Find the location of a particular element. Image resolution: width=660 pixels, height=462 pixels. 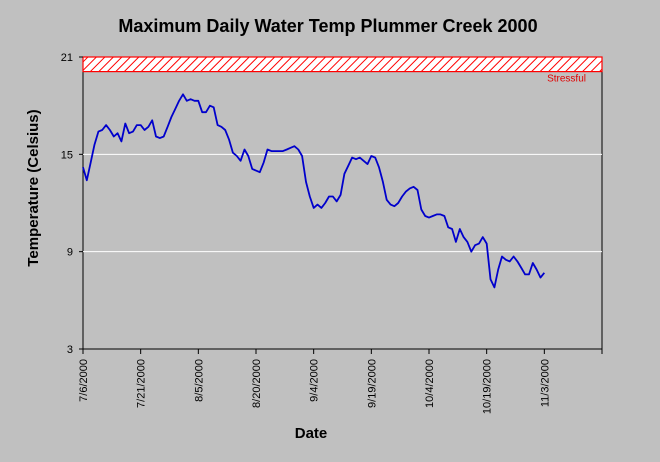

x-tick-label: 8/5/2000 is located at coordinates (199, 380).